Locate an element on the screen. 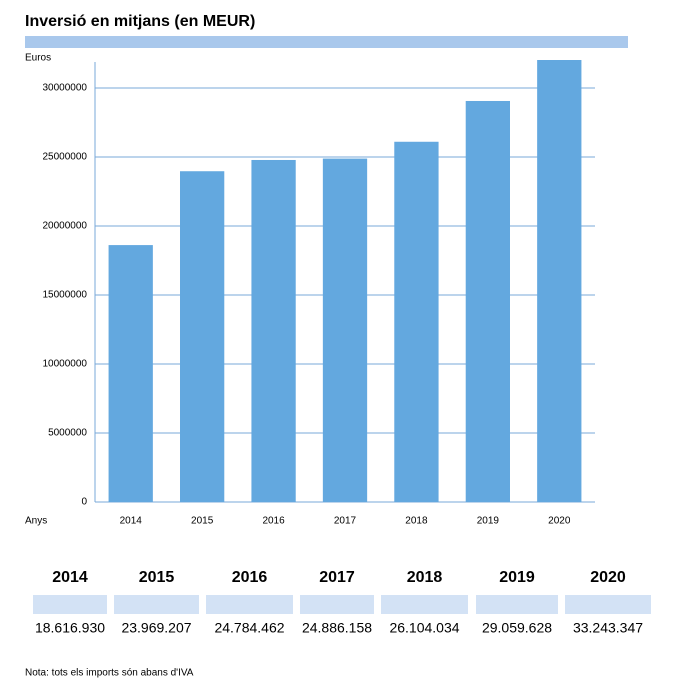 The height and width of the screenshot is (695, 682). x-tick-label: 2020 is located at coordinates (559, 521).